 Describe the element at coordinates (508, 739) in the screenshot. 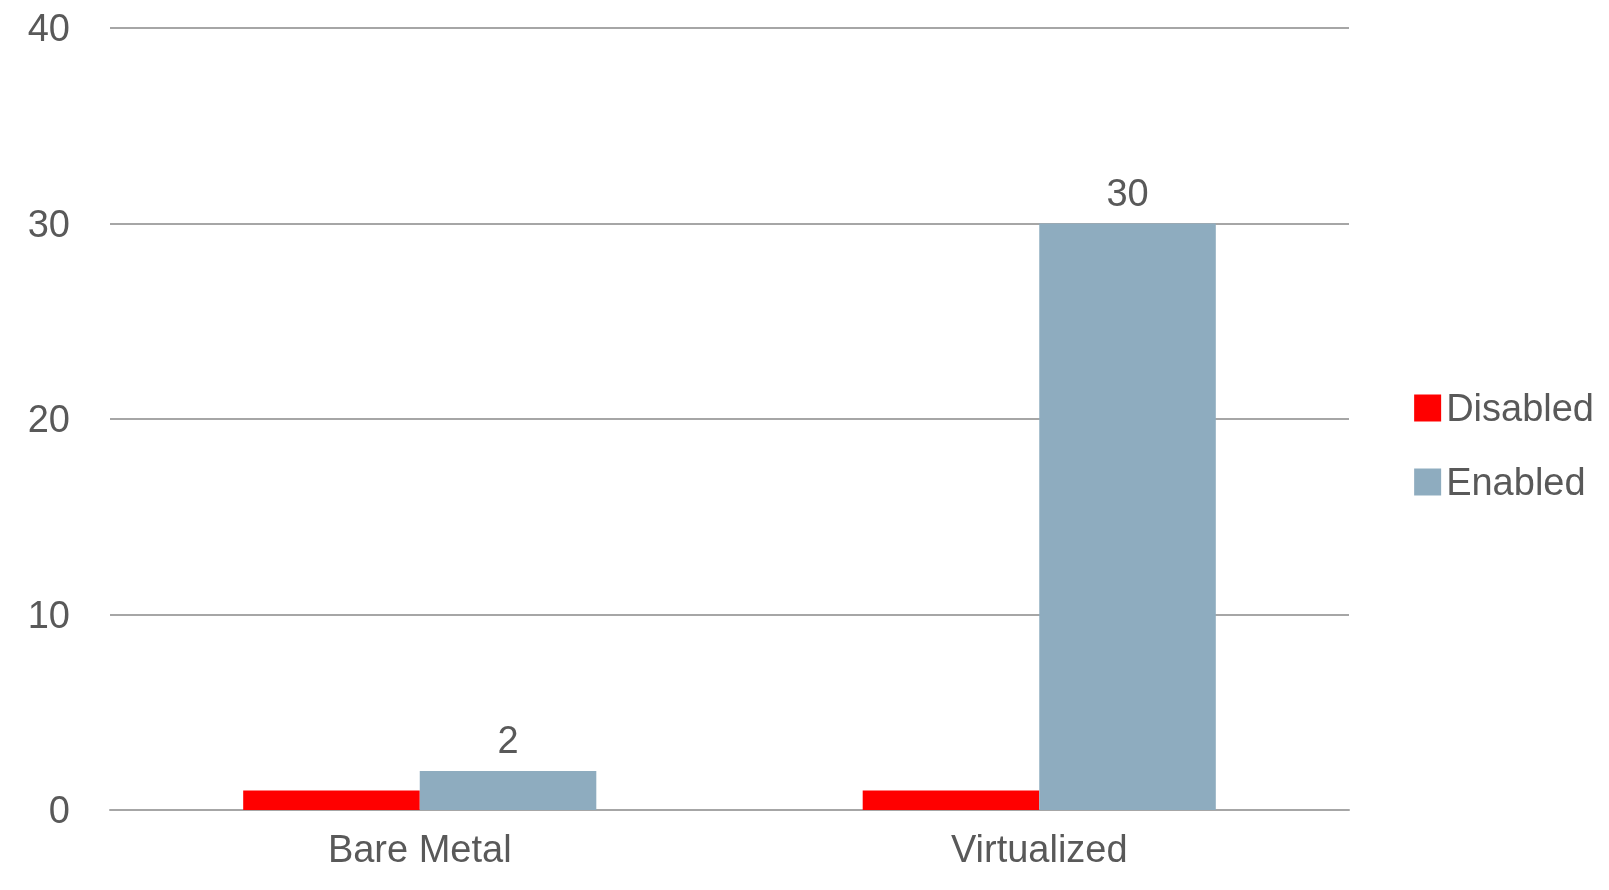

I see `data-label: 2` at that location.